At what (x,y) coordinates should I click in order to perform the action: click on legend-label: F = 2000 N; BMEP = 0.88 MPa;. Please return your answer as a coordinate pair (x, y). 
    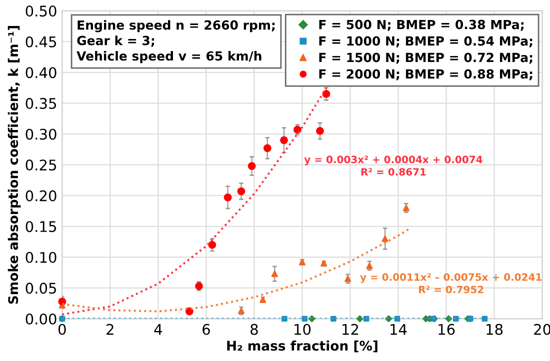
    Looking at the image, I should click on (425, 74).